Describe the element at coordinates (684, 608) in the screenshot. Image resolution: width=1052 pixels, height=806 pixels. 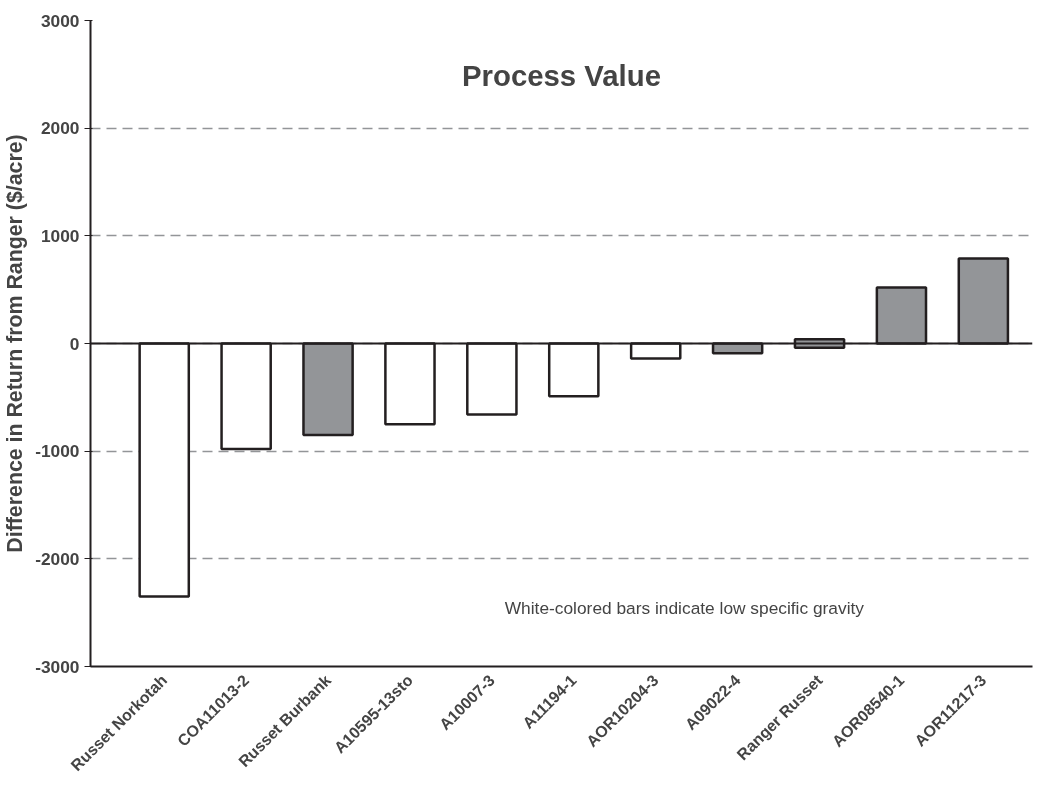
I see `annotation: White-colored bars indicate low specific gravity` at that location.